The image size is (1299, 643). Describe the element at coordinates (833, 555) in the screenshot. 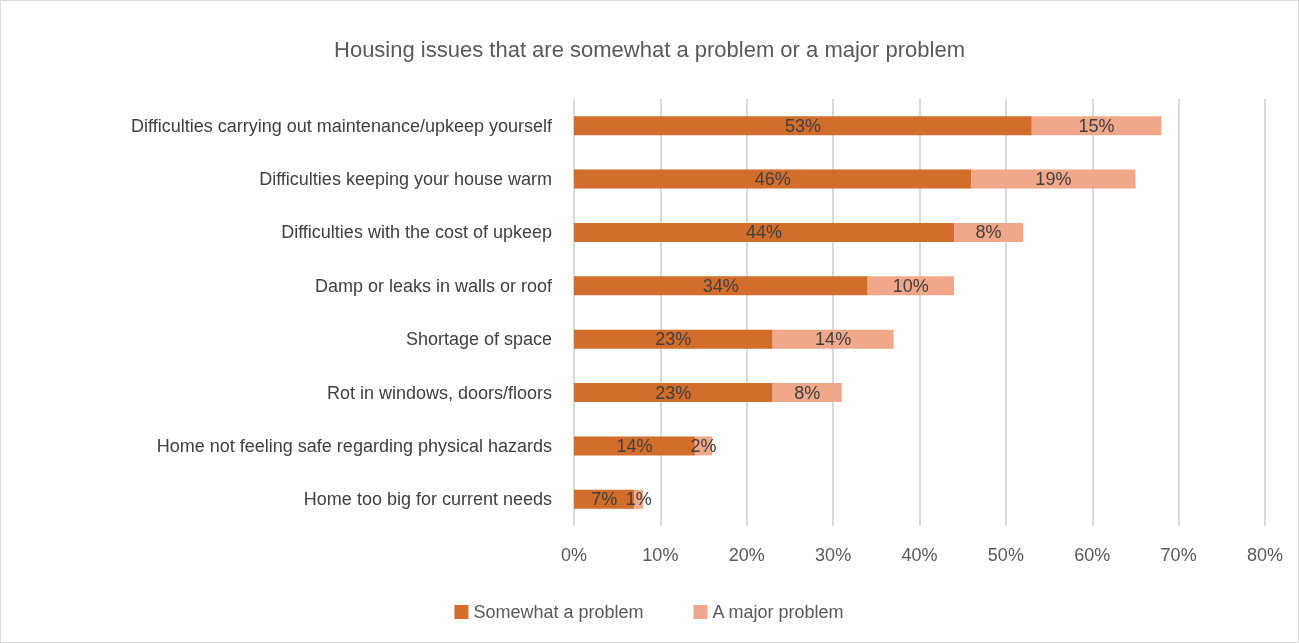

I see `x-tick-label: 30%` at that location.